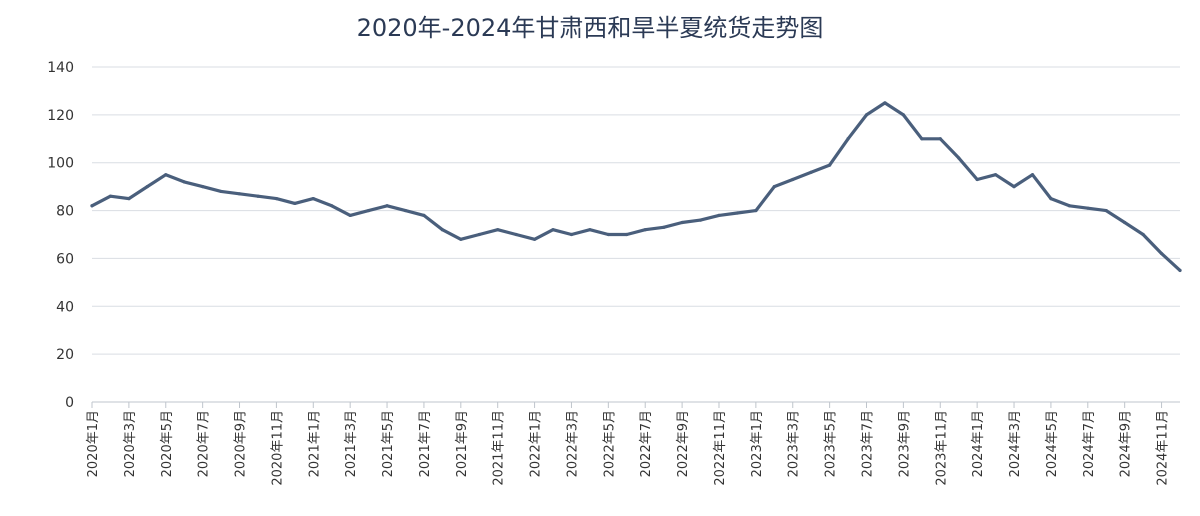  What do you see at coordinates (831, 443) in the screenshot?
I see `x-tick-label: 2023年5月` at bounding box center [831, 443].